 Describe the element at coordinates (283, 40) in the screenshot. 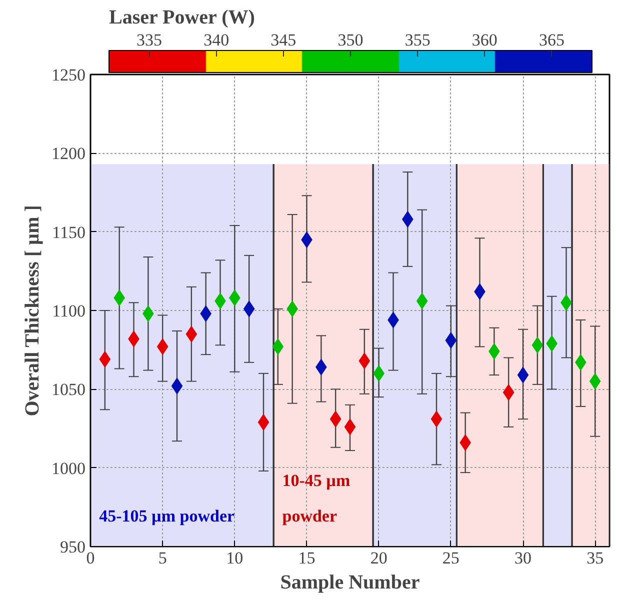

I see `color-bar-label: 345` at that location.